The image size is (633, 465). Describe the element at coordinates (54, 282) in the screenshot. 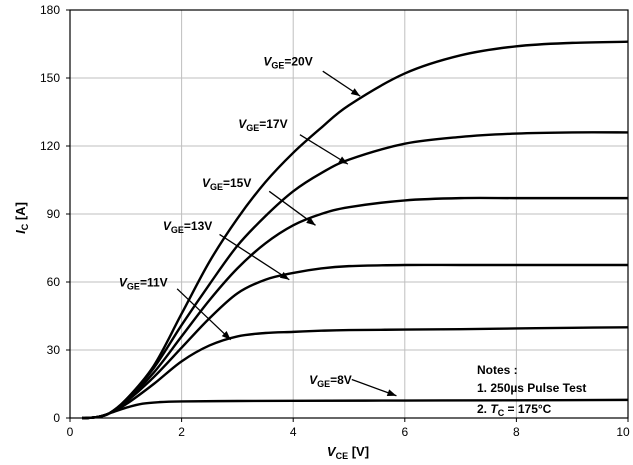

I see `y-tick-label: 60` at that location.